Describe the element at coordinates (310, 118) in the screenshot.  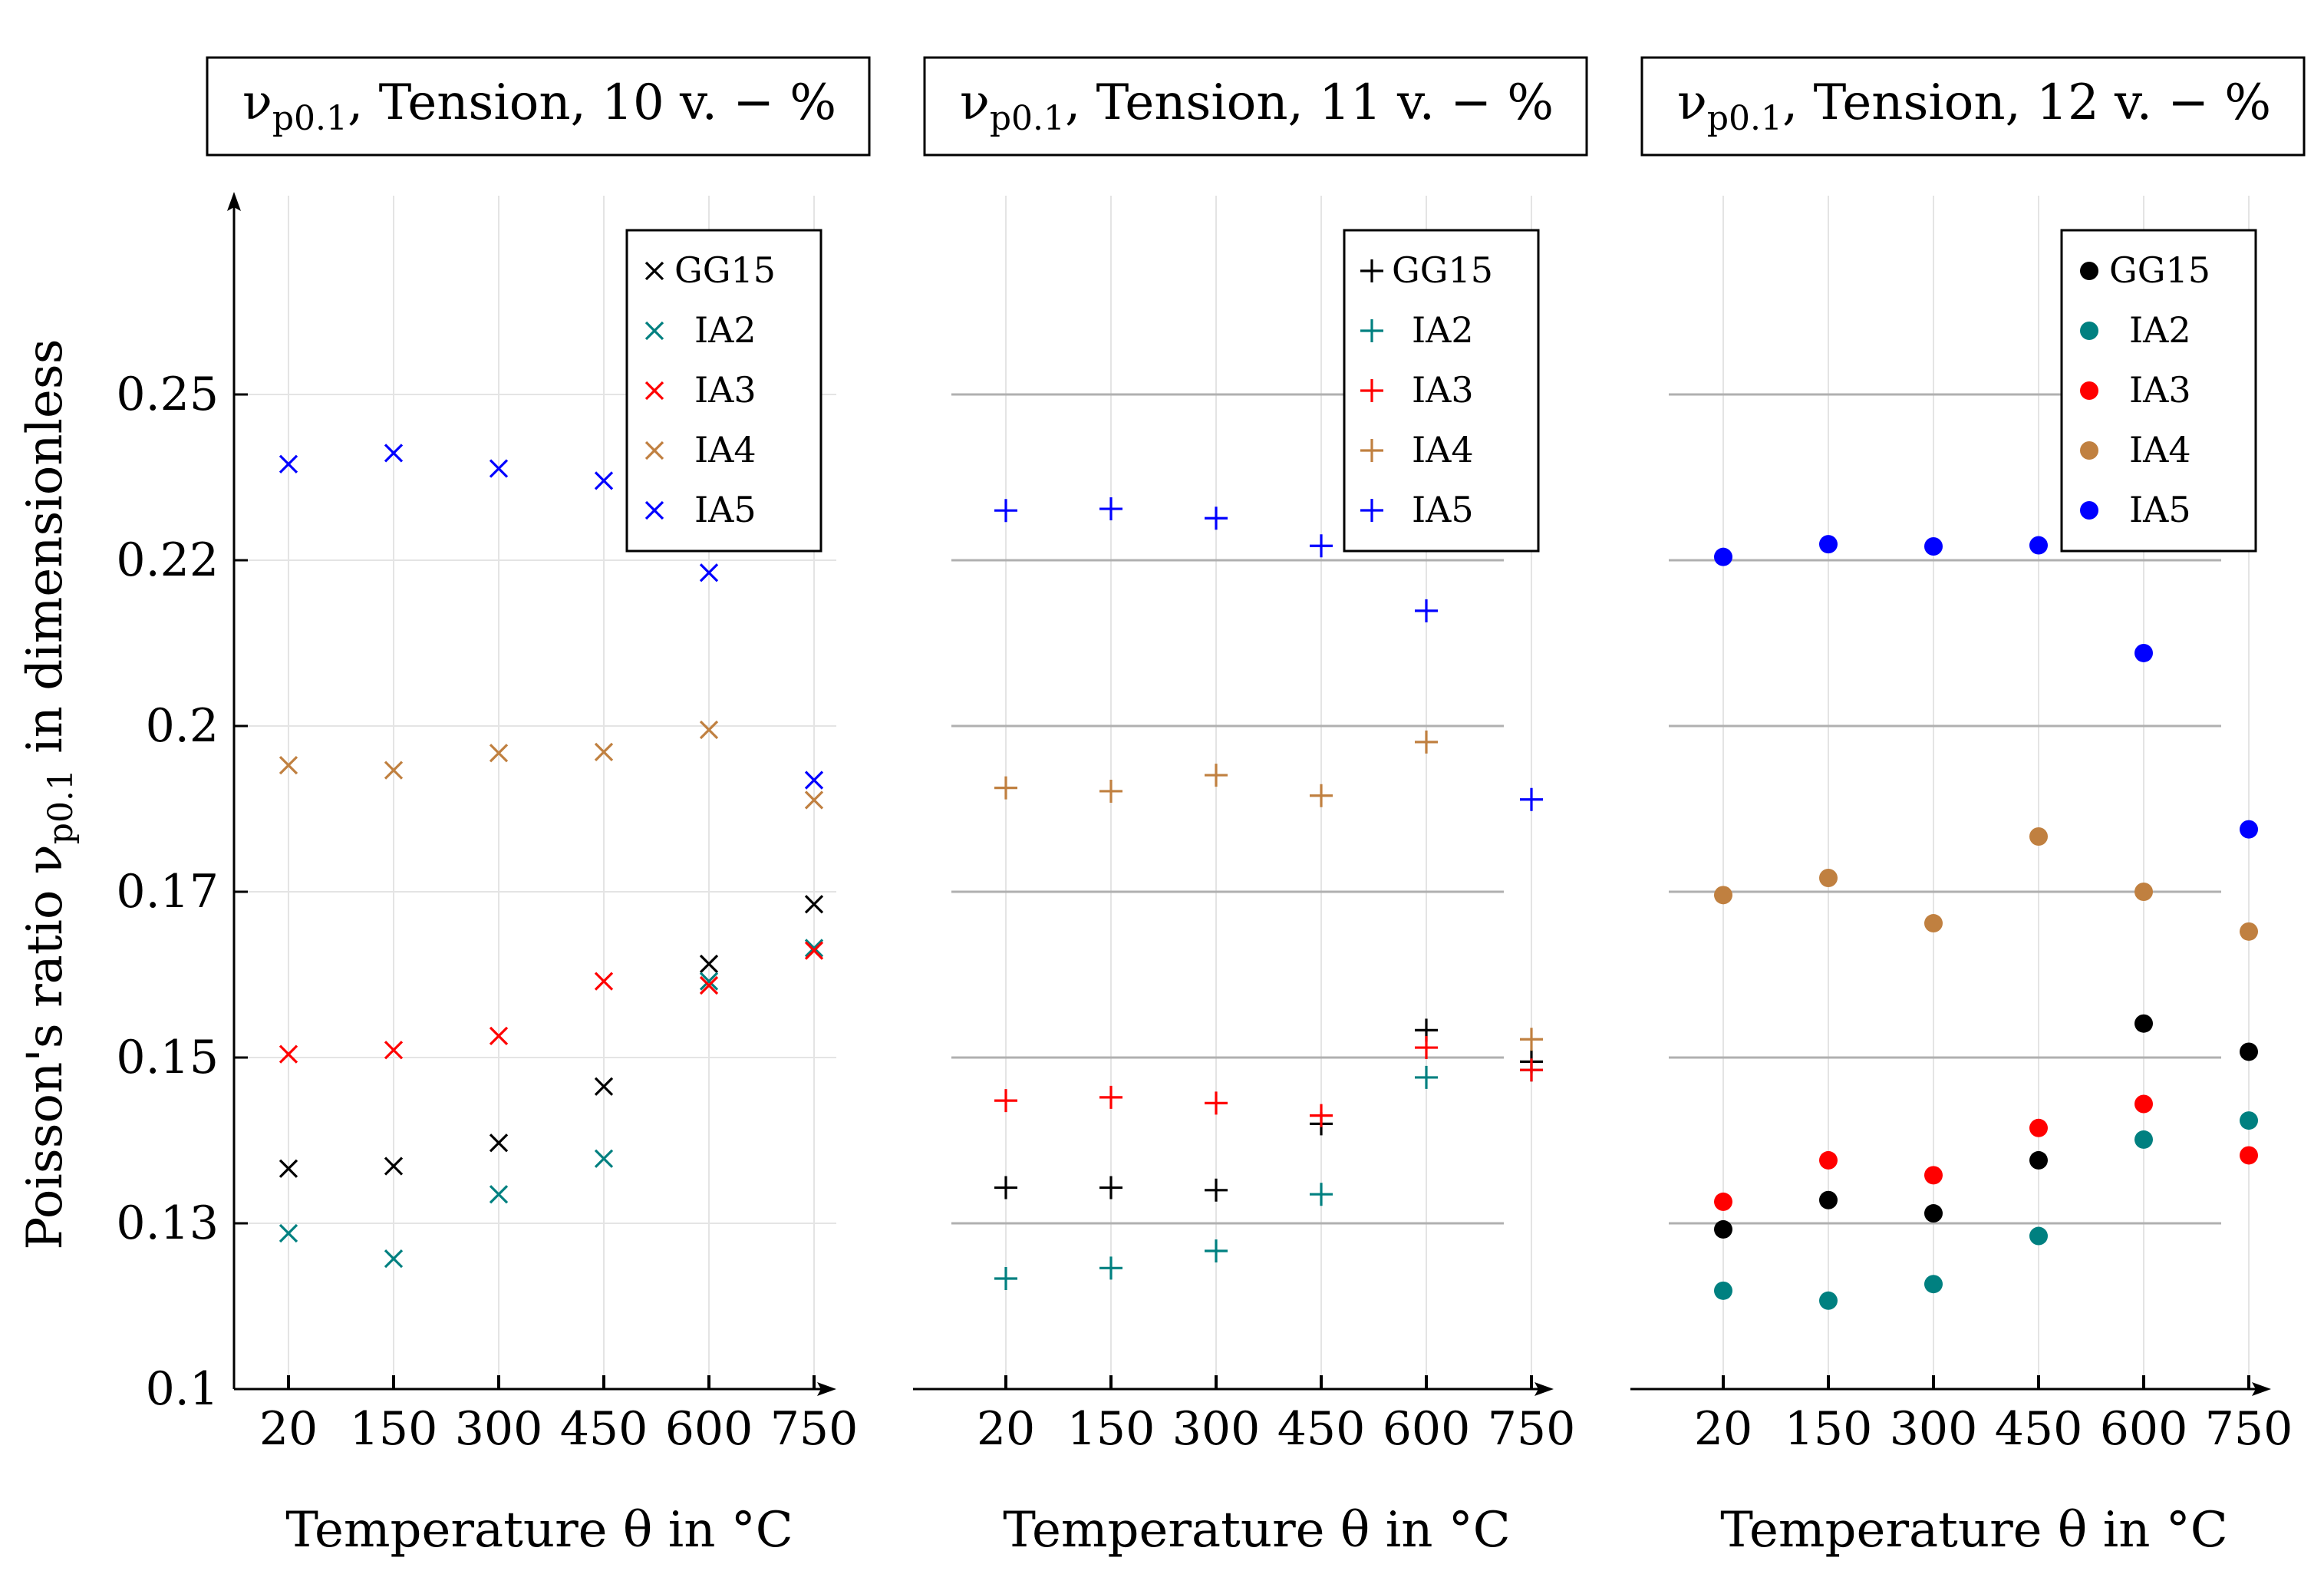
I see `panel-title-subscript: p0.1` at that location.